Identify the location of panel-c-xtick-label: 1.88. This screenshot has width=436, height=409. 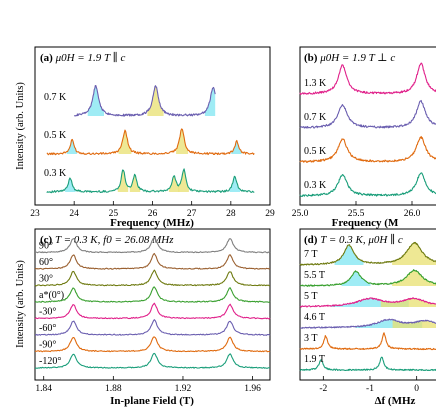
(113, 389).